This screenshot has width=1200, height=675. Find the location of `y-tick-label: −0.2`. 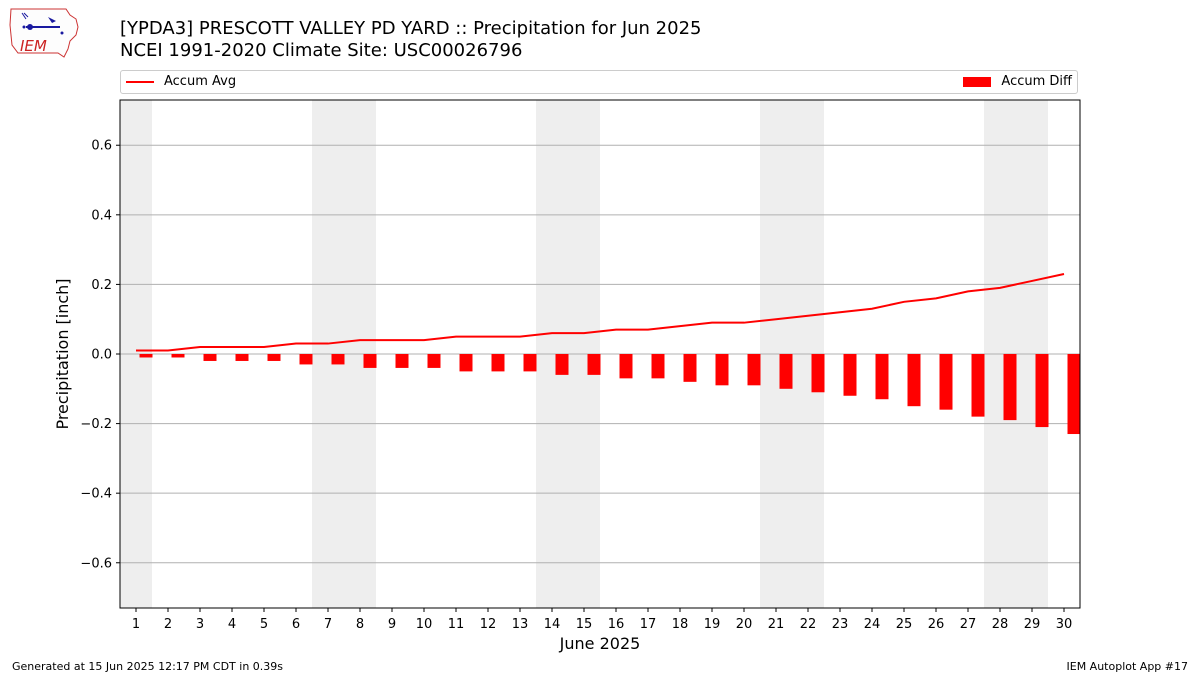

y-tick-label: −0.2 is located at coordinates (96, 424).